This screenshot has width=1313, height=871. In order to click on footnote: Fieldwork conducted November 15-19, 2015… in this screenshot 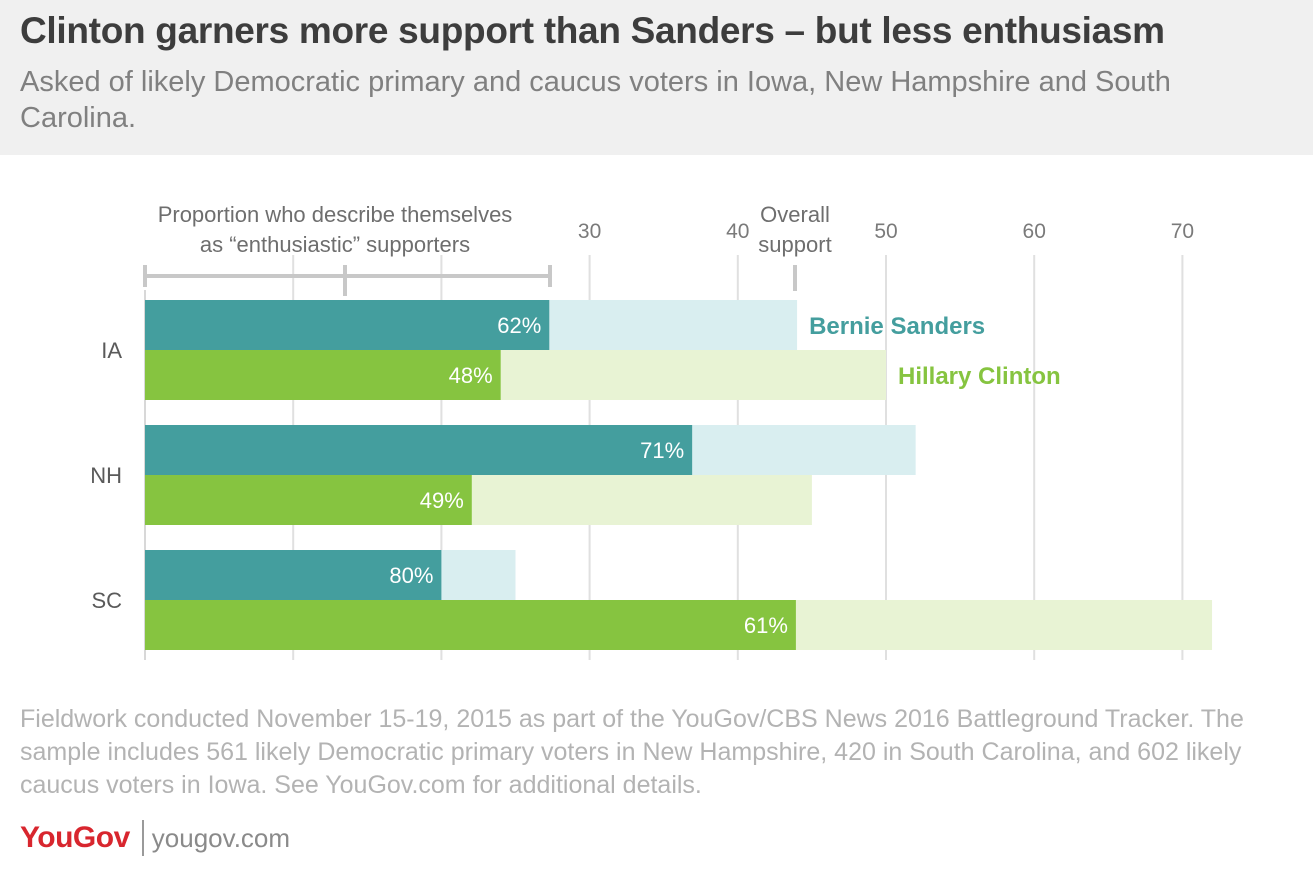, I will do `click(632, 752)`.